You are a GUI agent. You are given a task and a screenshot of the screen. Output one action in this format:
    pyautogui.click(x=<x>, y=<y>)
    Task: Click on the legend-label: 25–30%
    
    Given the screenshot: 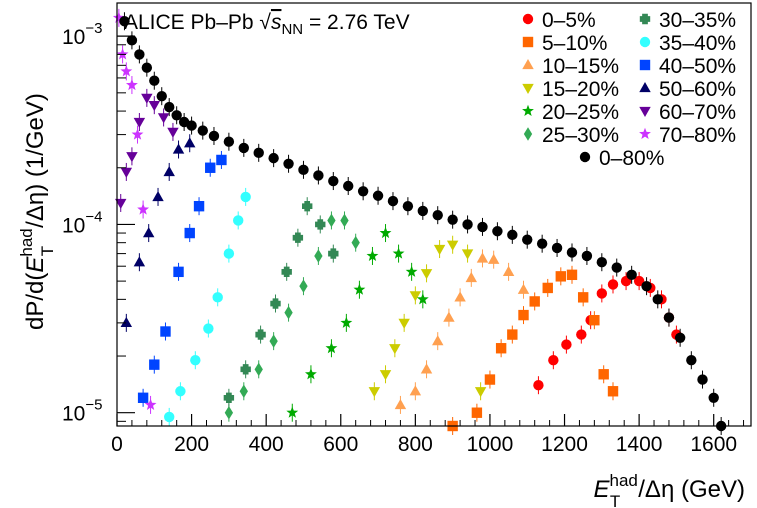 What is the action you would take?
    pyautogui.click(x=580, y=135)
    